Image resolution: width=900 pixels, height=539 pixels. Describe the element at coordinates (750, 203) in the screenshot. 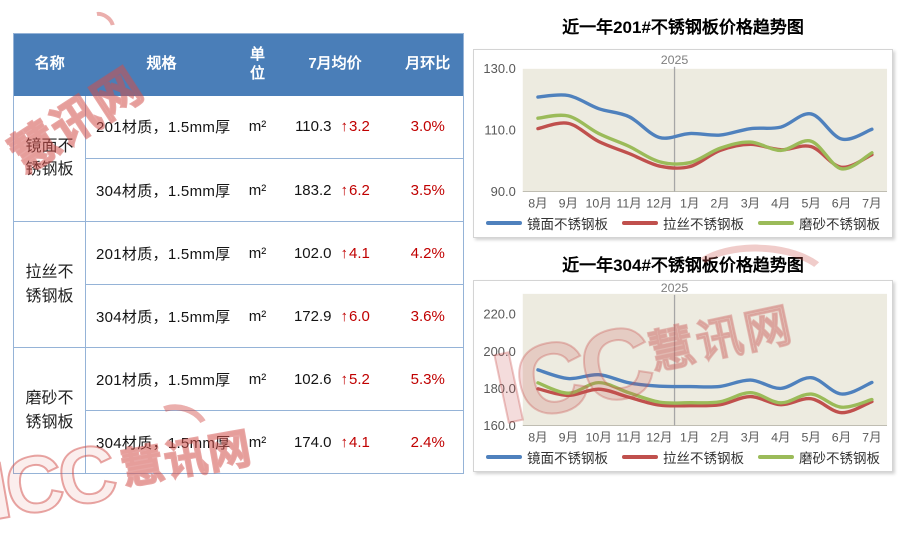

I see `svg-text: 3月` at that location.